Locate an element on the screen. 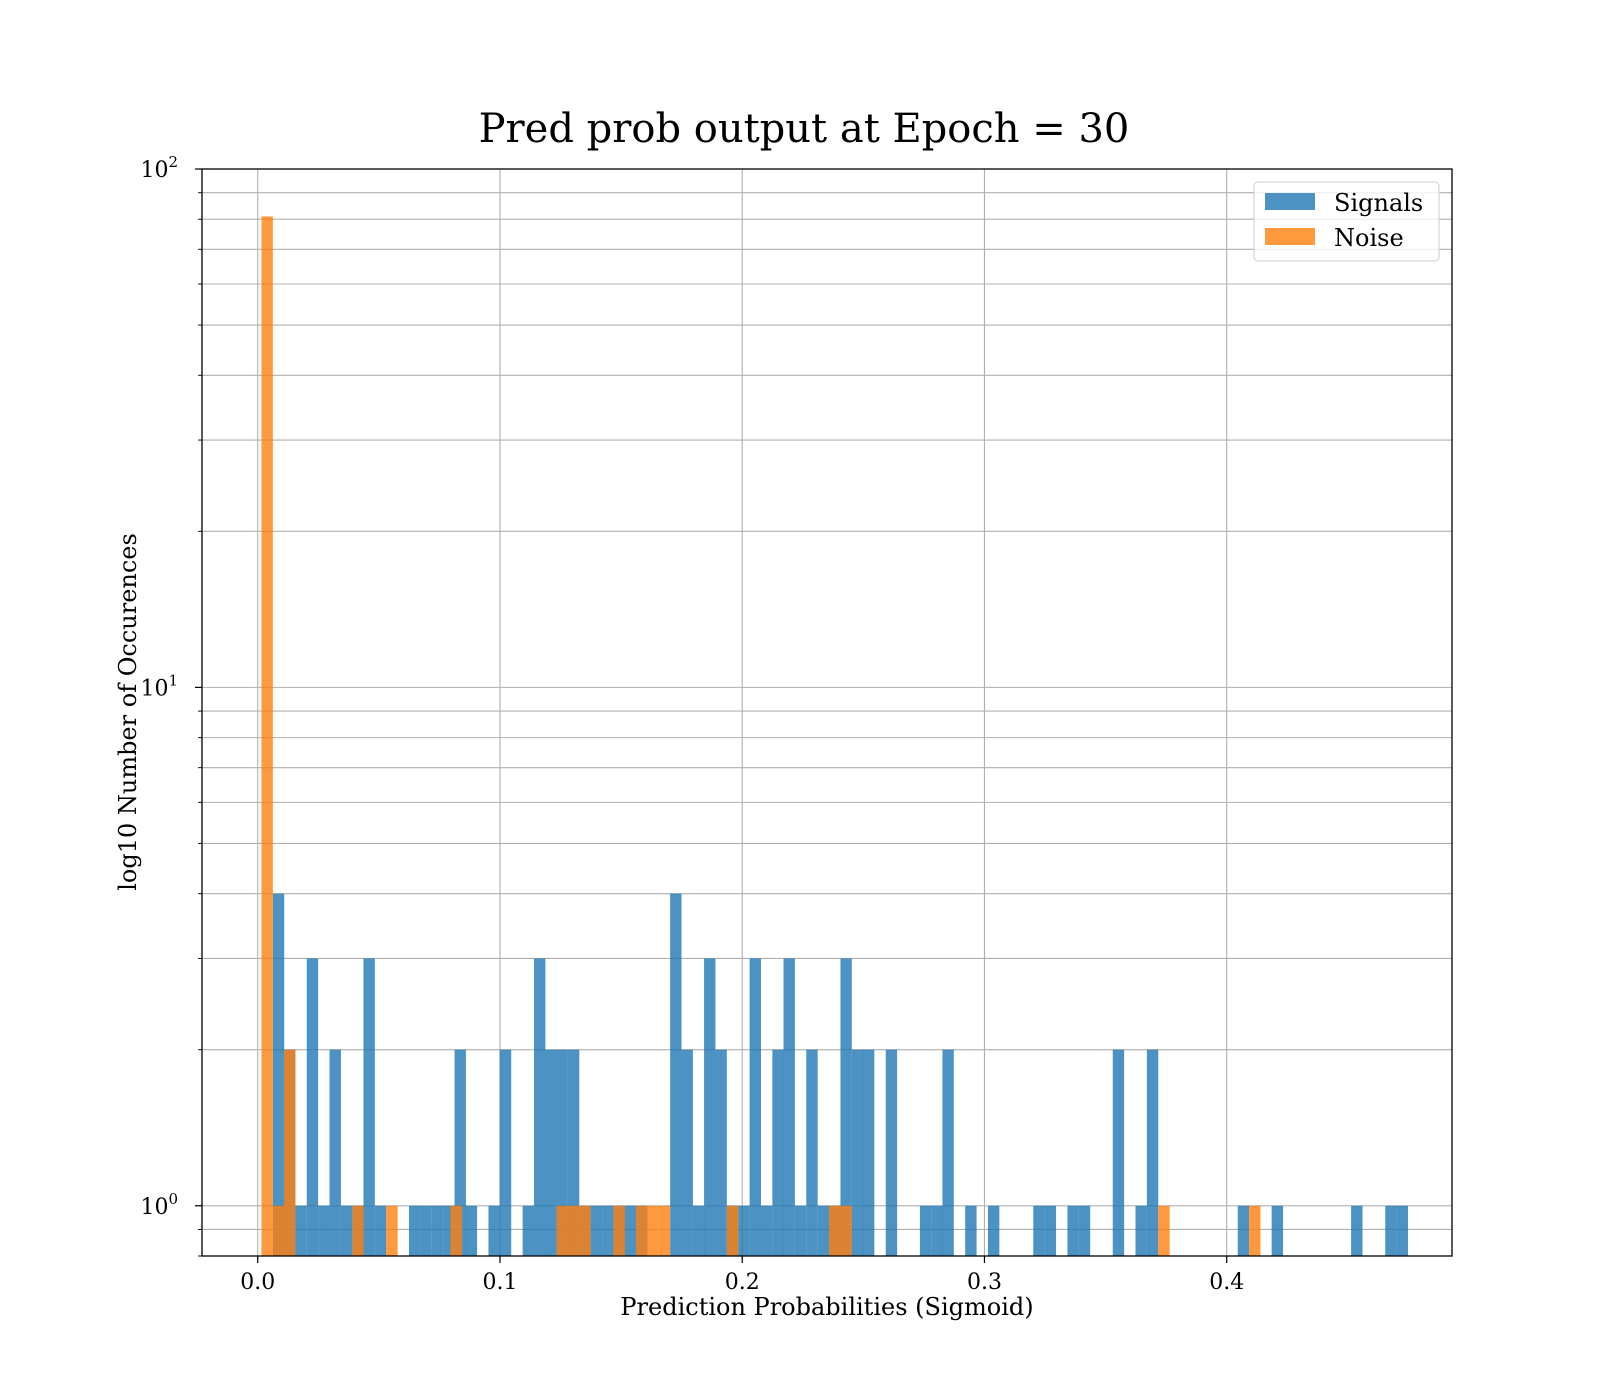 This screenshot has width=1600, height=1400. x-tick-label: 0.0 is located at coordinates (257, 1282).